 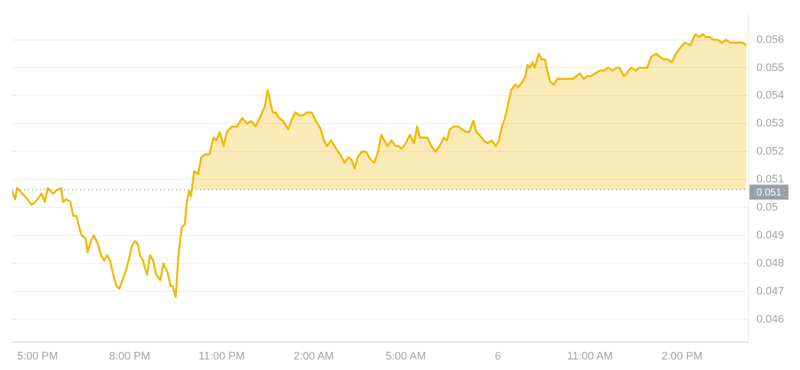 I want to click on y-tick-label: 0.054, so click(x=770, y=96).